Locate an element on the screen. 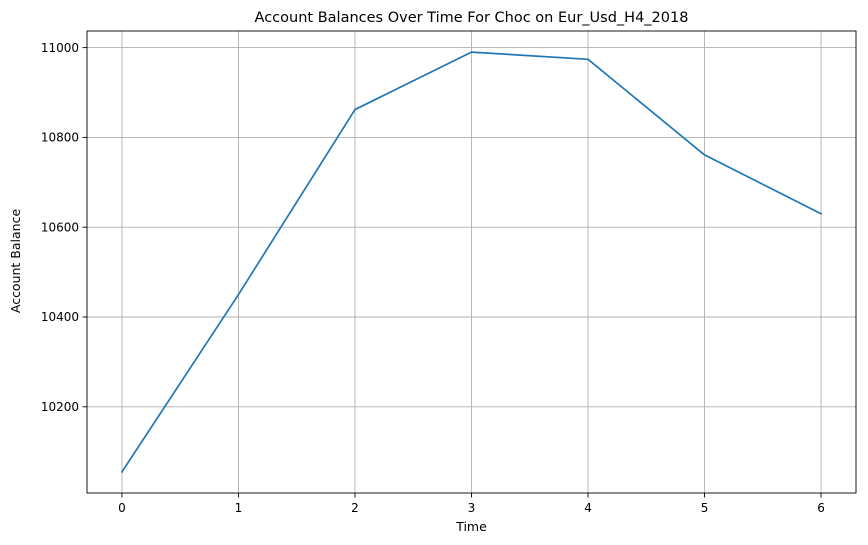 This screenshot has height=545, width=868. x-axis: 0 1 2 3 4 5 6 is located at coordinates (471, 504).